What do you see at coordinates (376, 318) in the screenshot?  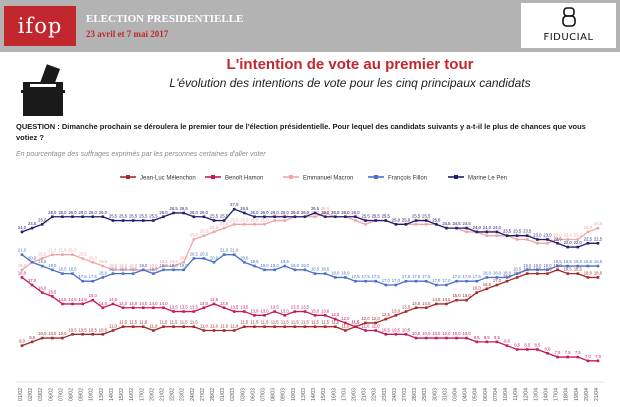 I see `data-label: 12,0` at bounding box center [376, 318].